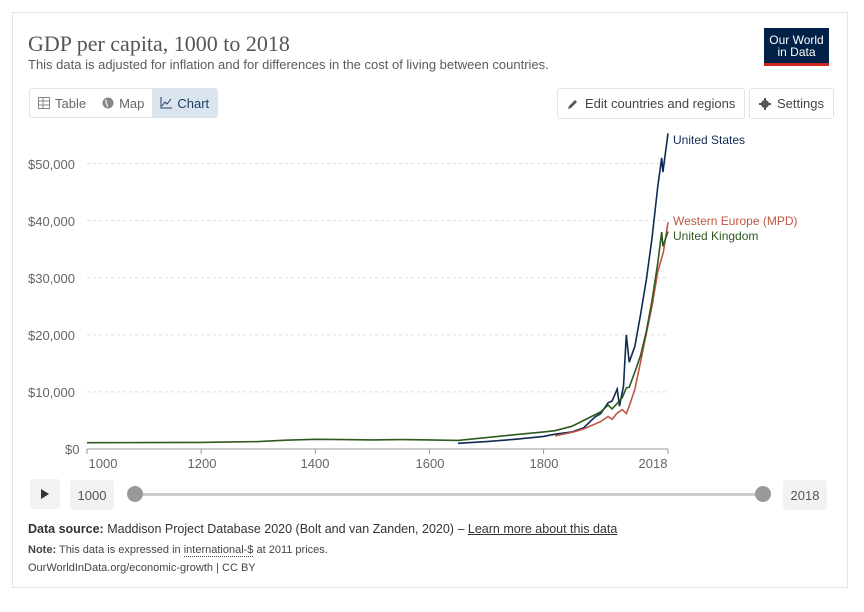 This screenshot has width=864, height=612. What do you see at coordinates (44, 103) in the screenshot?
I see `table-icon` at bounding box center [44, 103].